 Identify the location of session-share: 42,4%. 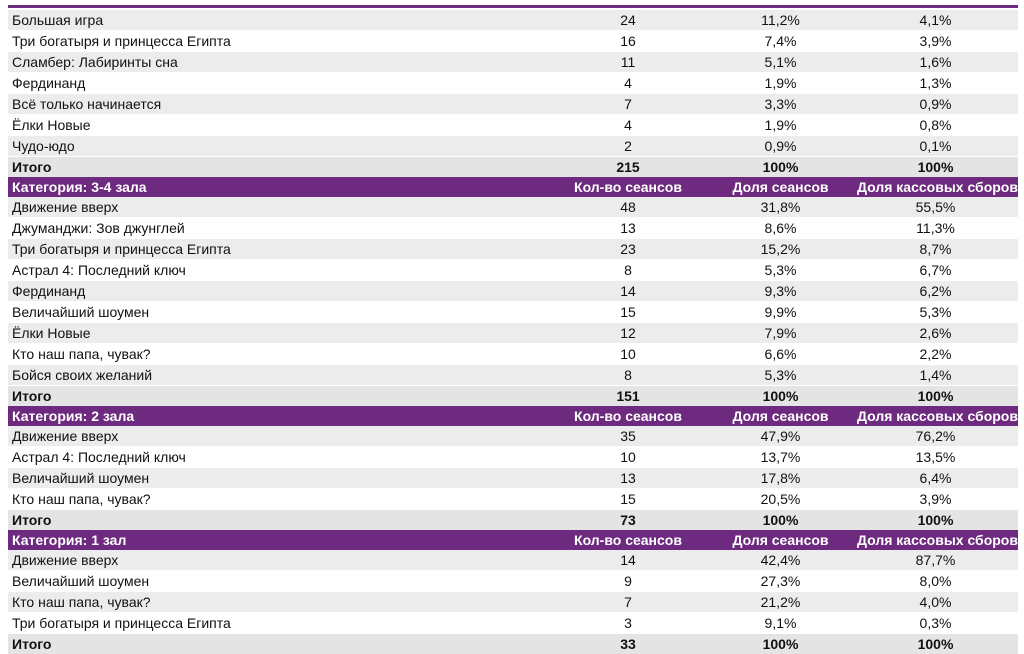
(780, 560).